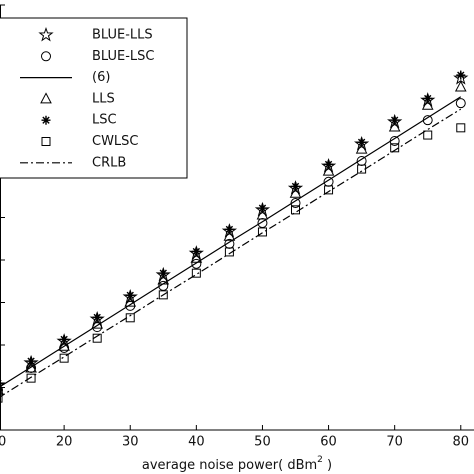  Describe the element at coordinates (103, 98) in the screenshot. I see `legend-label: LLS` at that location.